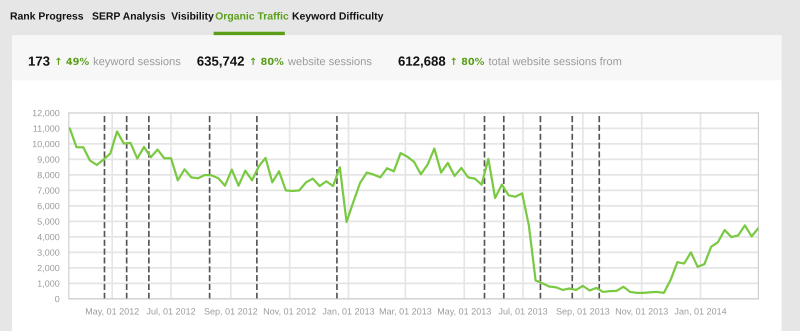 Image resolution: width=800 pixels, height=331 pixels. I want to click on x-tick-label: Sep, 01 2012, so click(231, 312).